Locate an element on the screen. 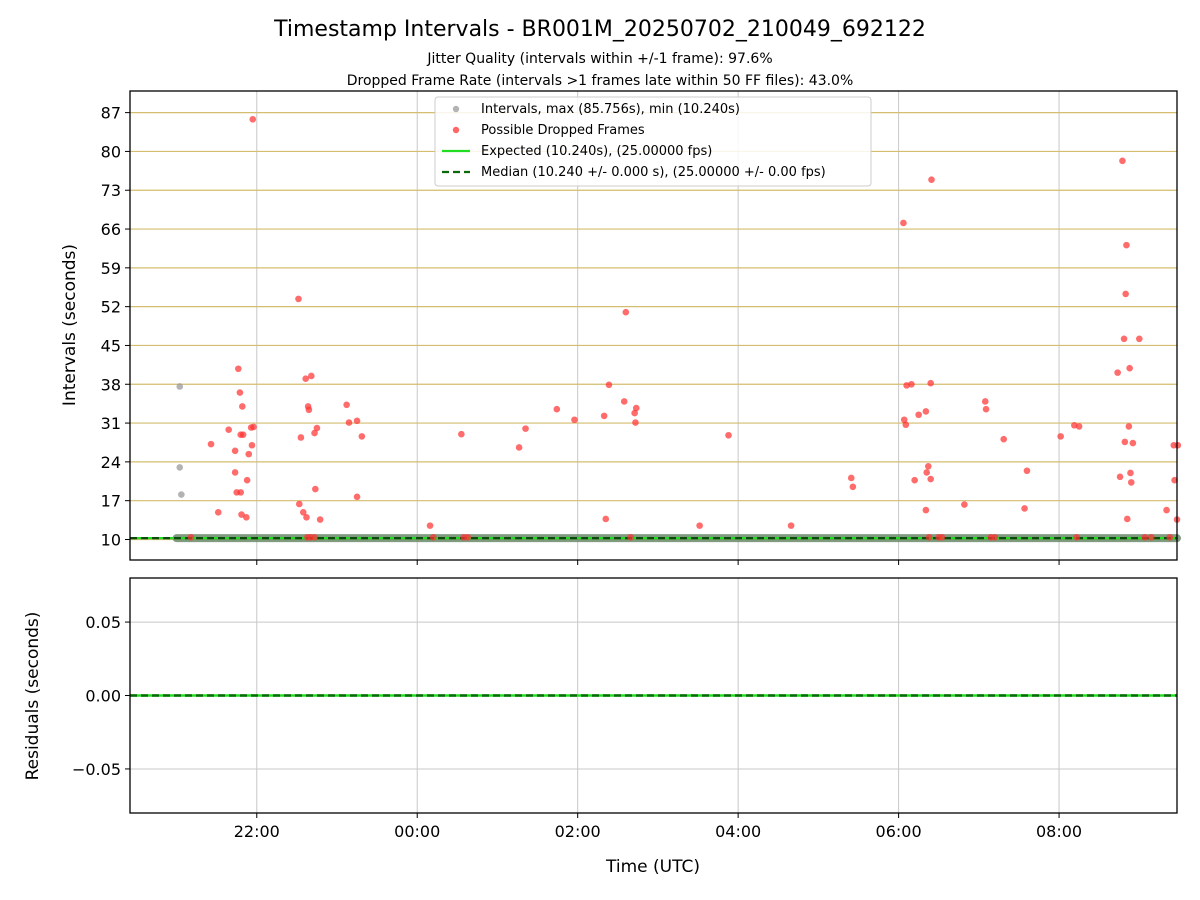 Image resolution: width=1200 pixels, height=900 pixels. intervals-y-tick-label: 73 is located at coordinates (111, 190).